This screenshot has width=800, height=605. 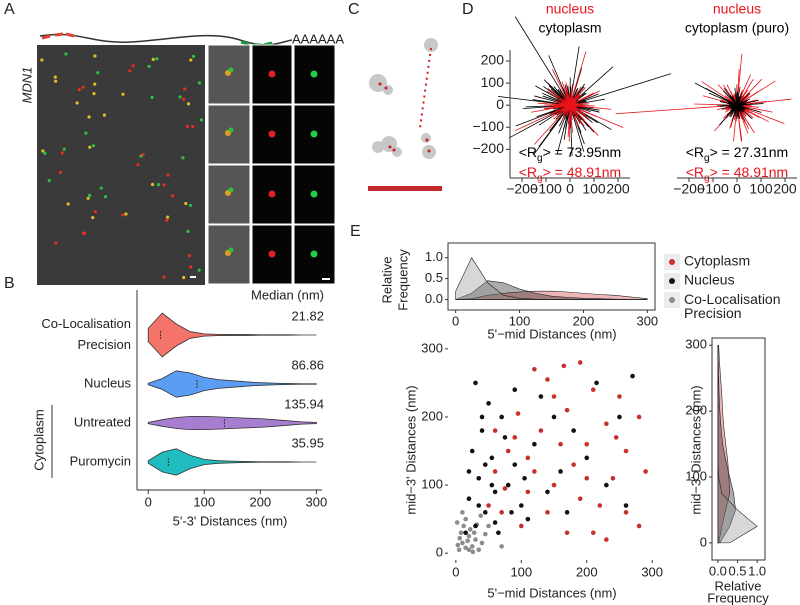 I want to click on x-tick-label: 200, so click(x=260, y=501).